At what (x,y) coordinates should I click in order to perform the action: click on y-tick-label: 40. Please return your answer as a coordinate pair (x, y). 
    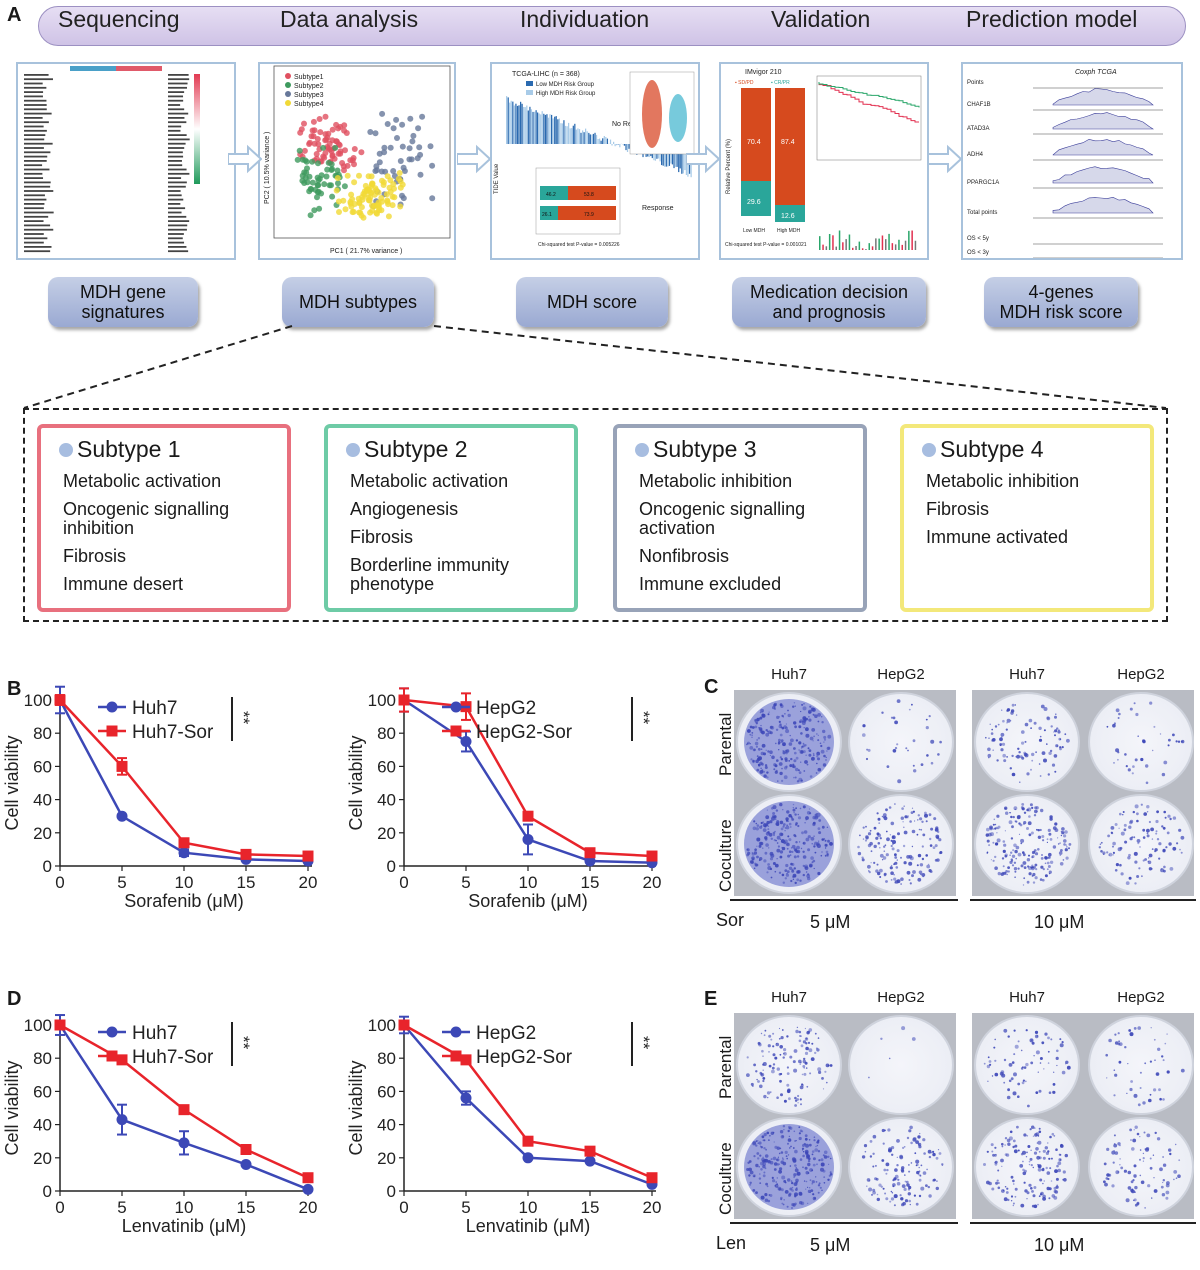
    Looking at the image, I should click on (386, 800).